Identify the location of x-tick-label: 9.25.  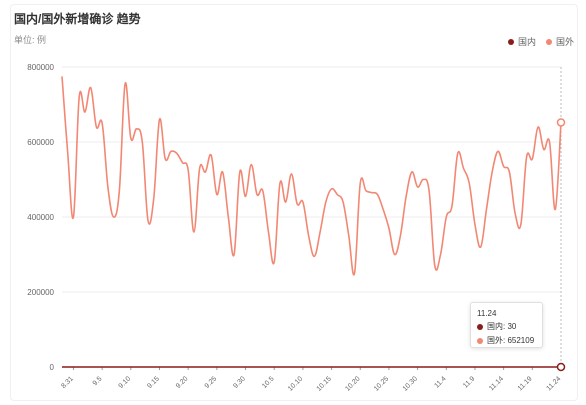
(211, 382).